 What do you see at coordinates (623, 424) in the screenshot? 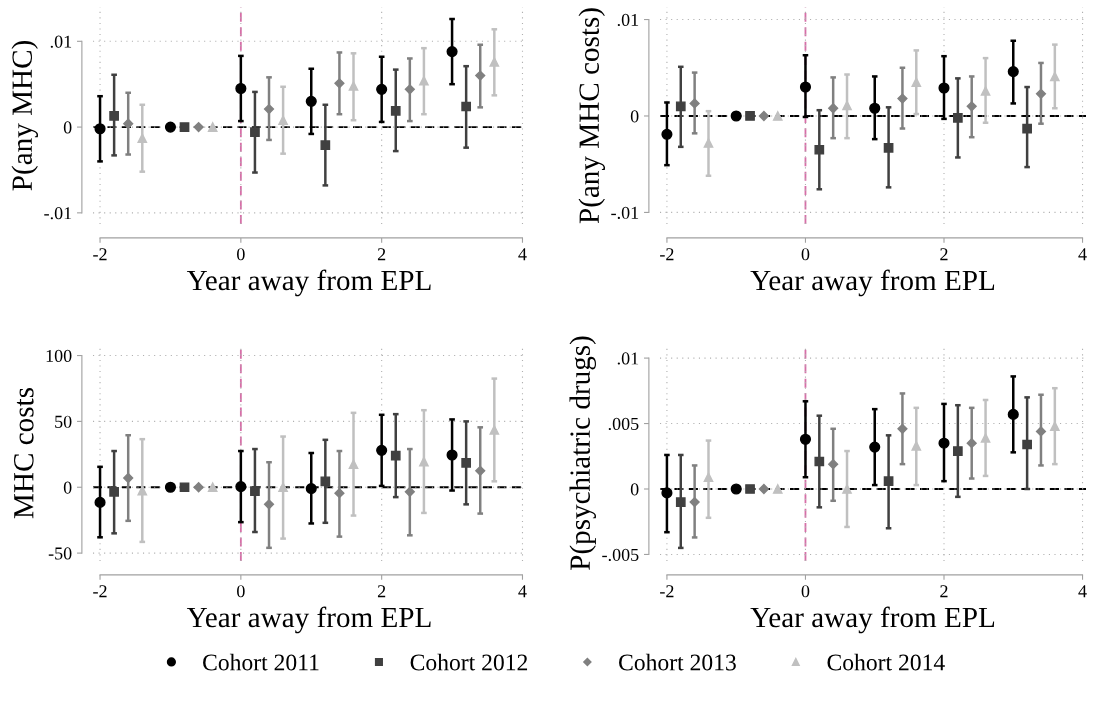
I see `y-tick-label: .005` at bounding box center [623, 424].